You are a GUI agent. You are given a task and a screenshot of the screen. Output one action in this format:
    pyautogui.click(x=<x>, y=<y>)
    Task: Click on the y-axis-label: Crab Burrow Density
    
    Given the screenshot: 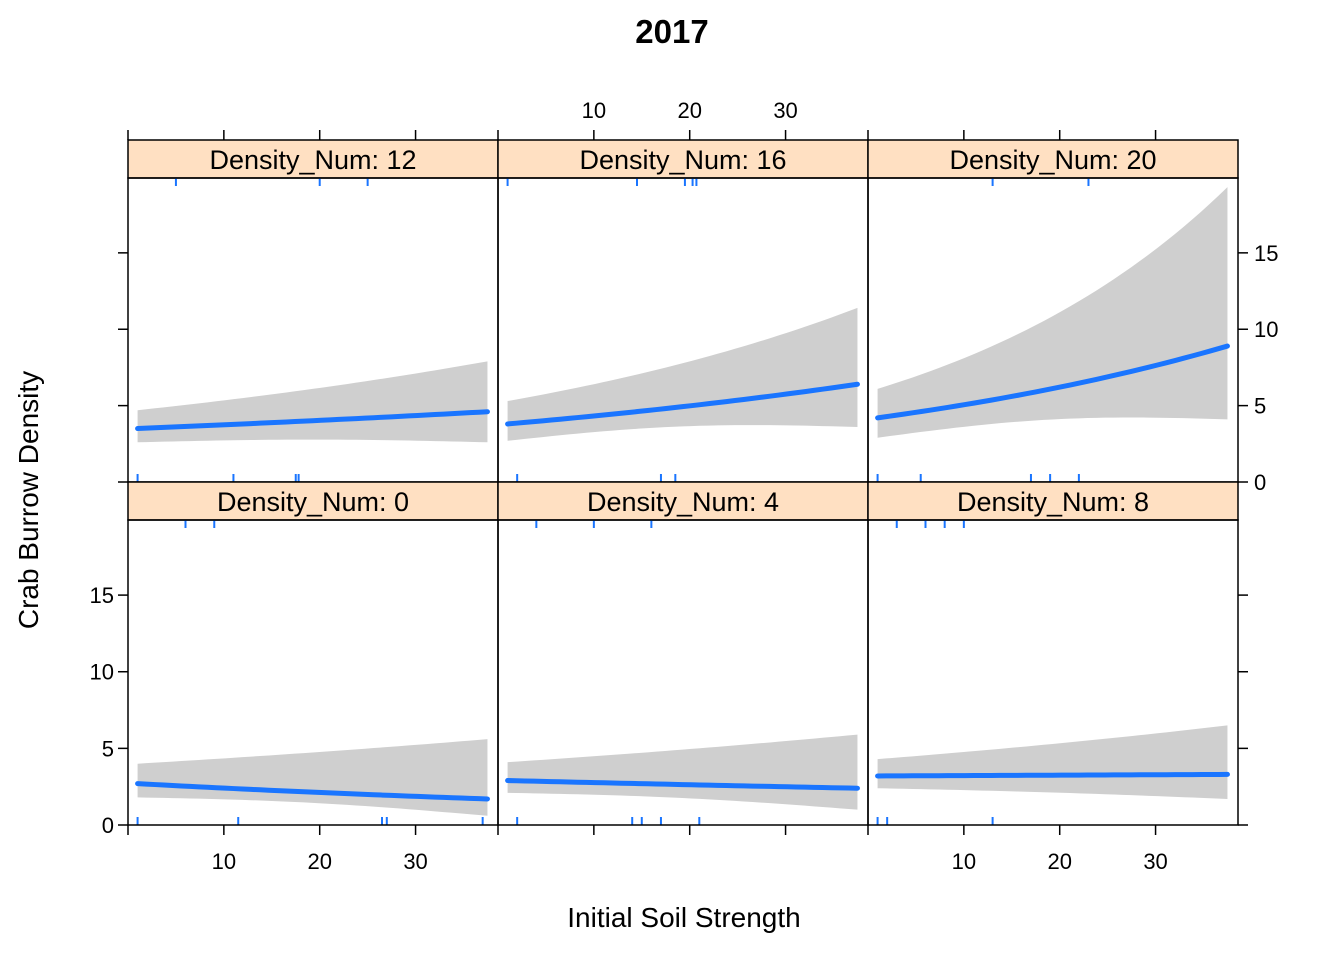 What is the action you would take?
    pyautogui.click(x=28, y=500)
    